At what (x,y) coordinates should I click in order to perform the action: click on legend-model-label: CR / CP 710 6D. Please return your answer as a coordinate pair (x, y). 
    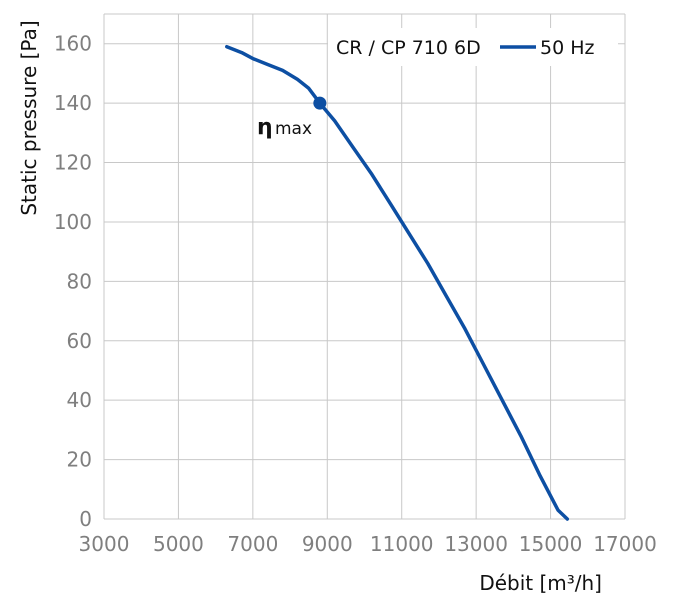
    Looking at the image, I should click on (408, 48).